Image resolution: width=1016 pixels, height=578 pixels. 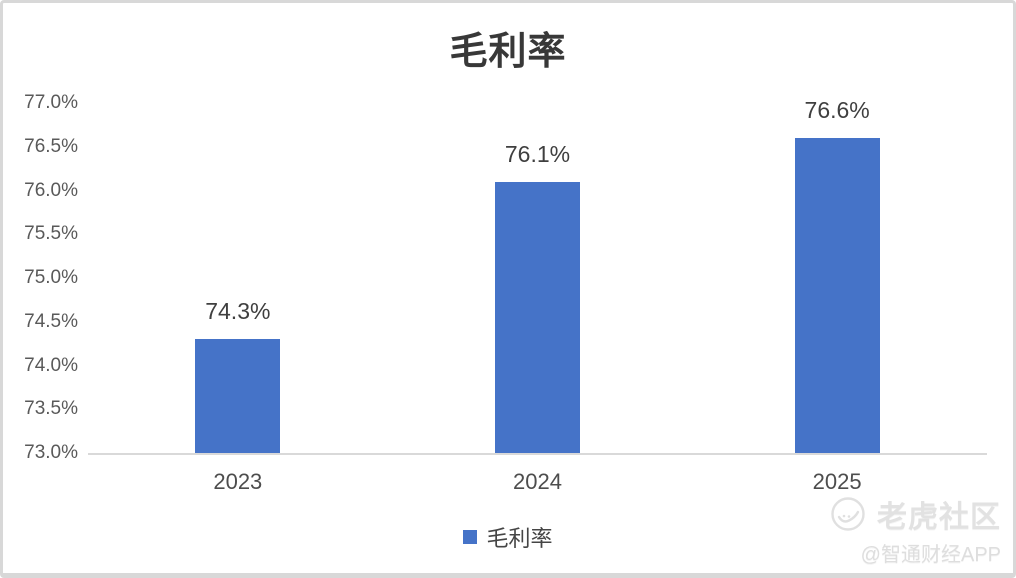 What do you see at coordinates (930, 555) in the screenshot?
I see `watermark-handle: @智通财经APP` at bounding box center [930, 555].